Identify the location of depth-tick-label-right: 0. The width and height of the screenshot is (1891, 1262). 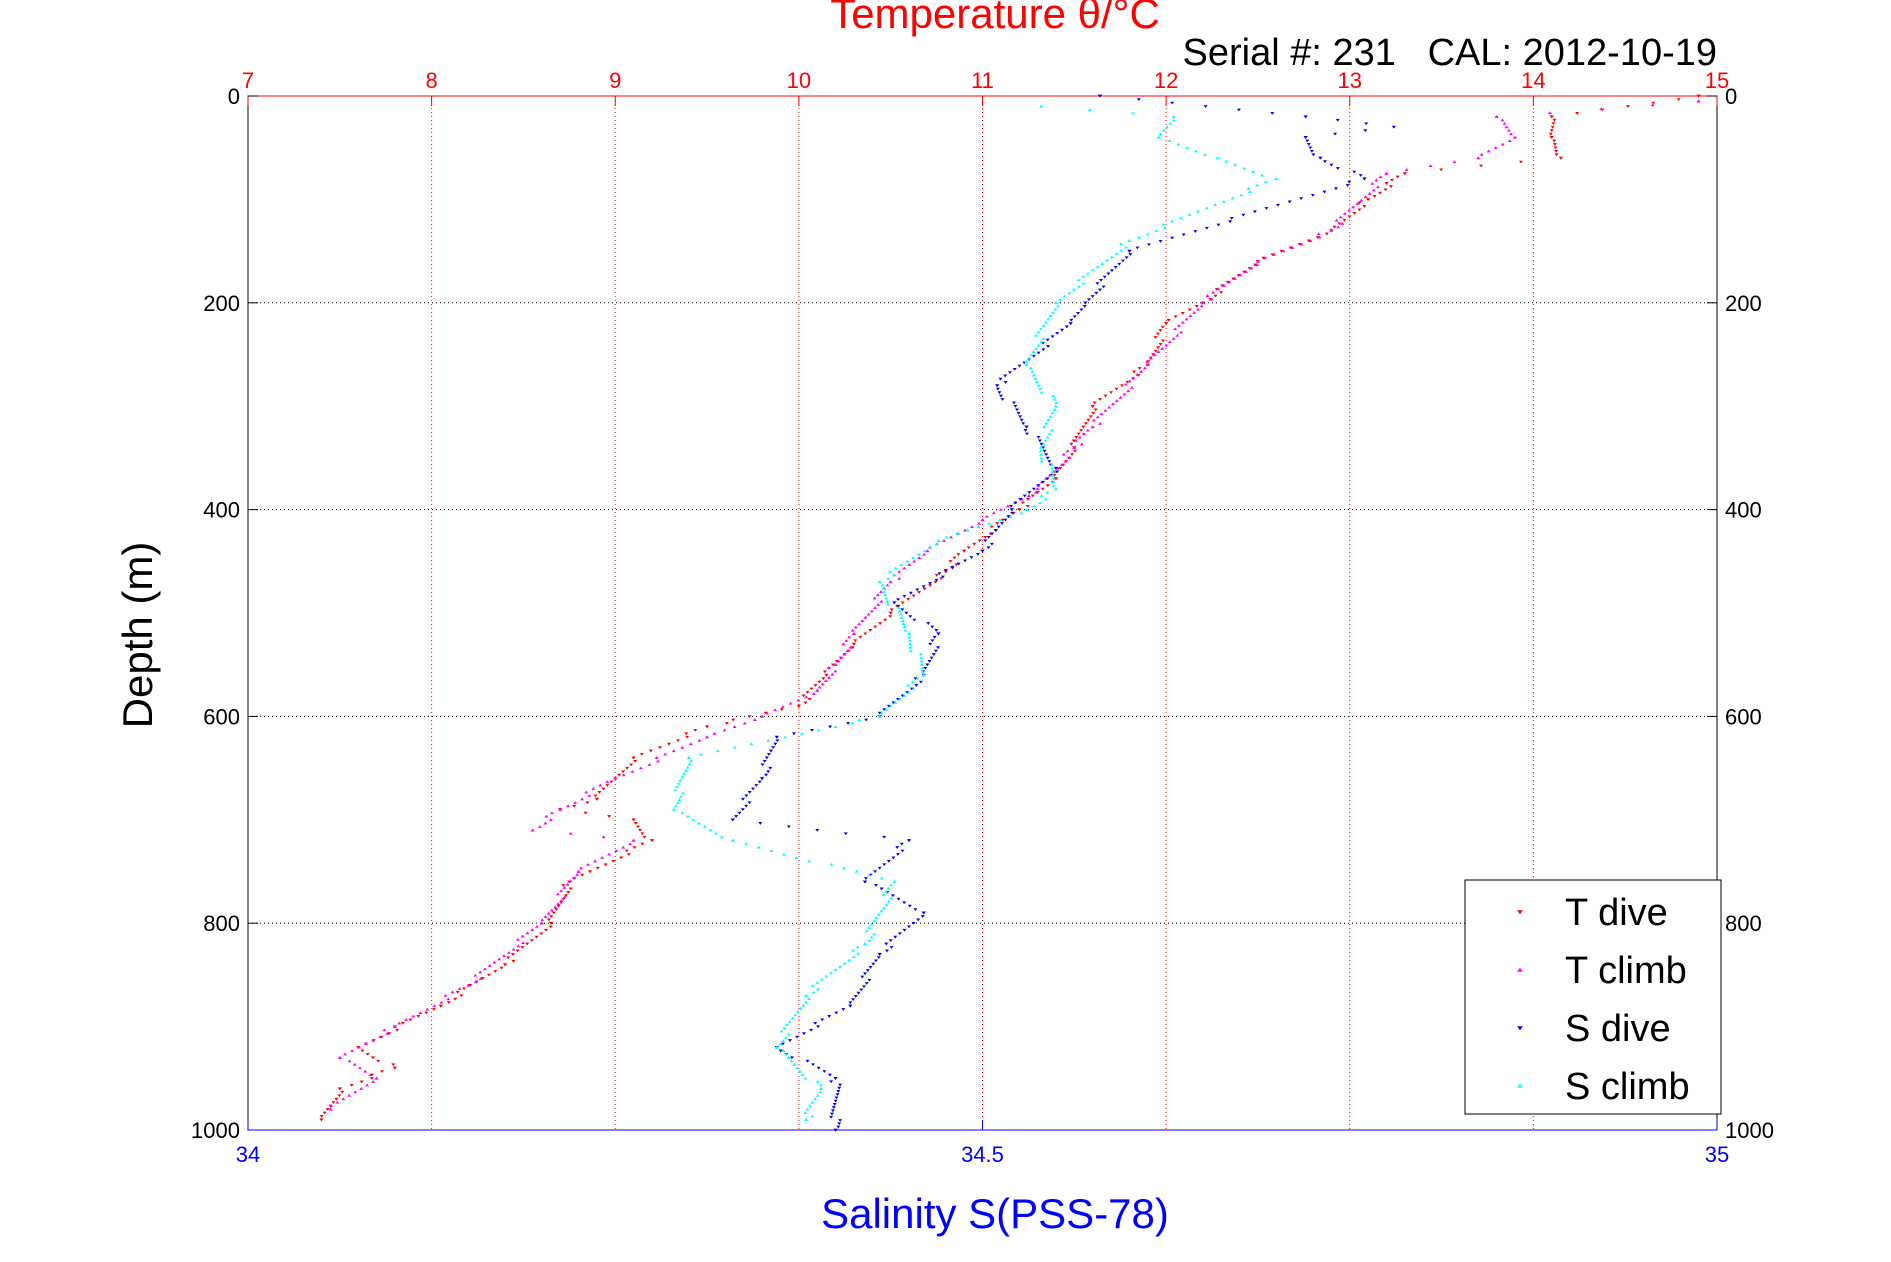
(1731, 96).